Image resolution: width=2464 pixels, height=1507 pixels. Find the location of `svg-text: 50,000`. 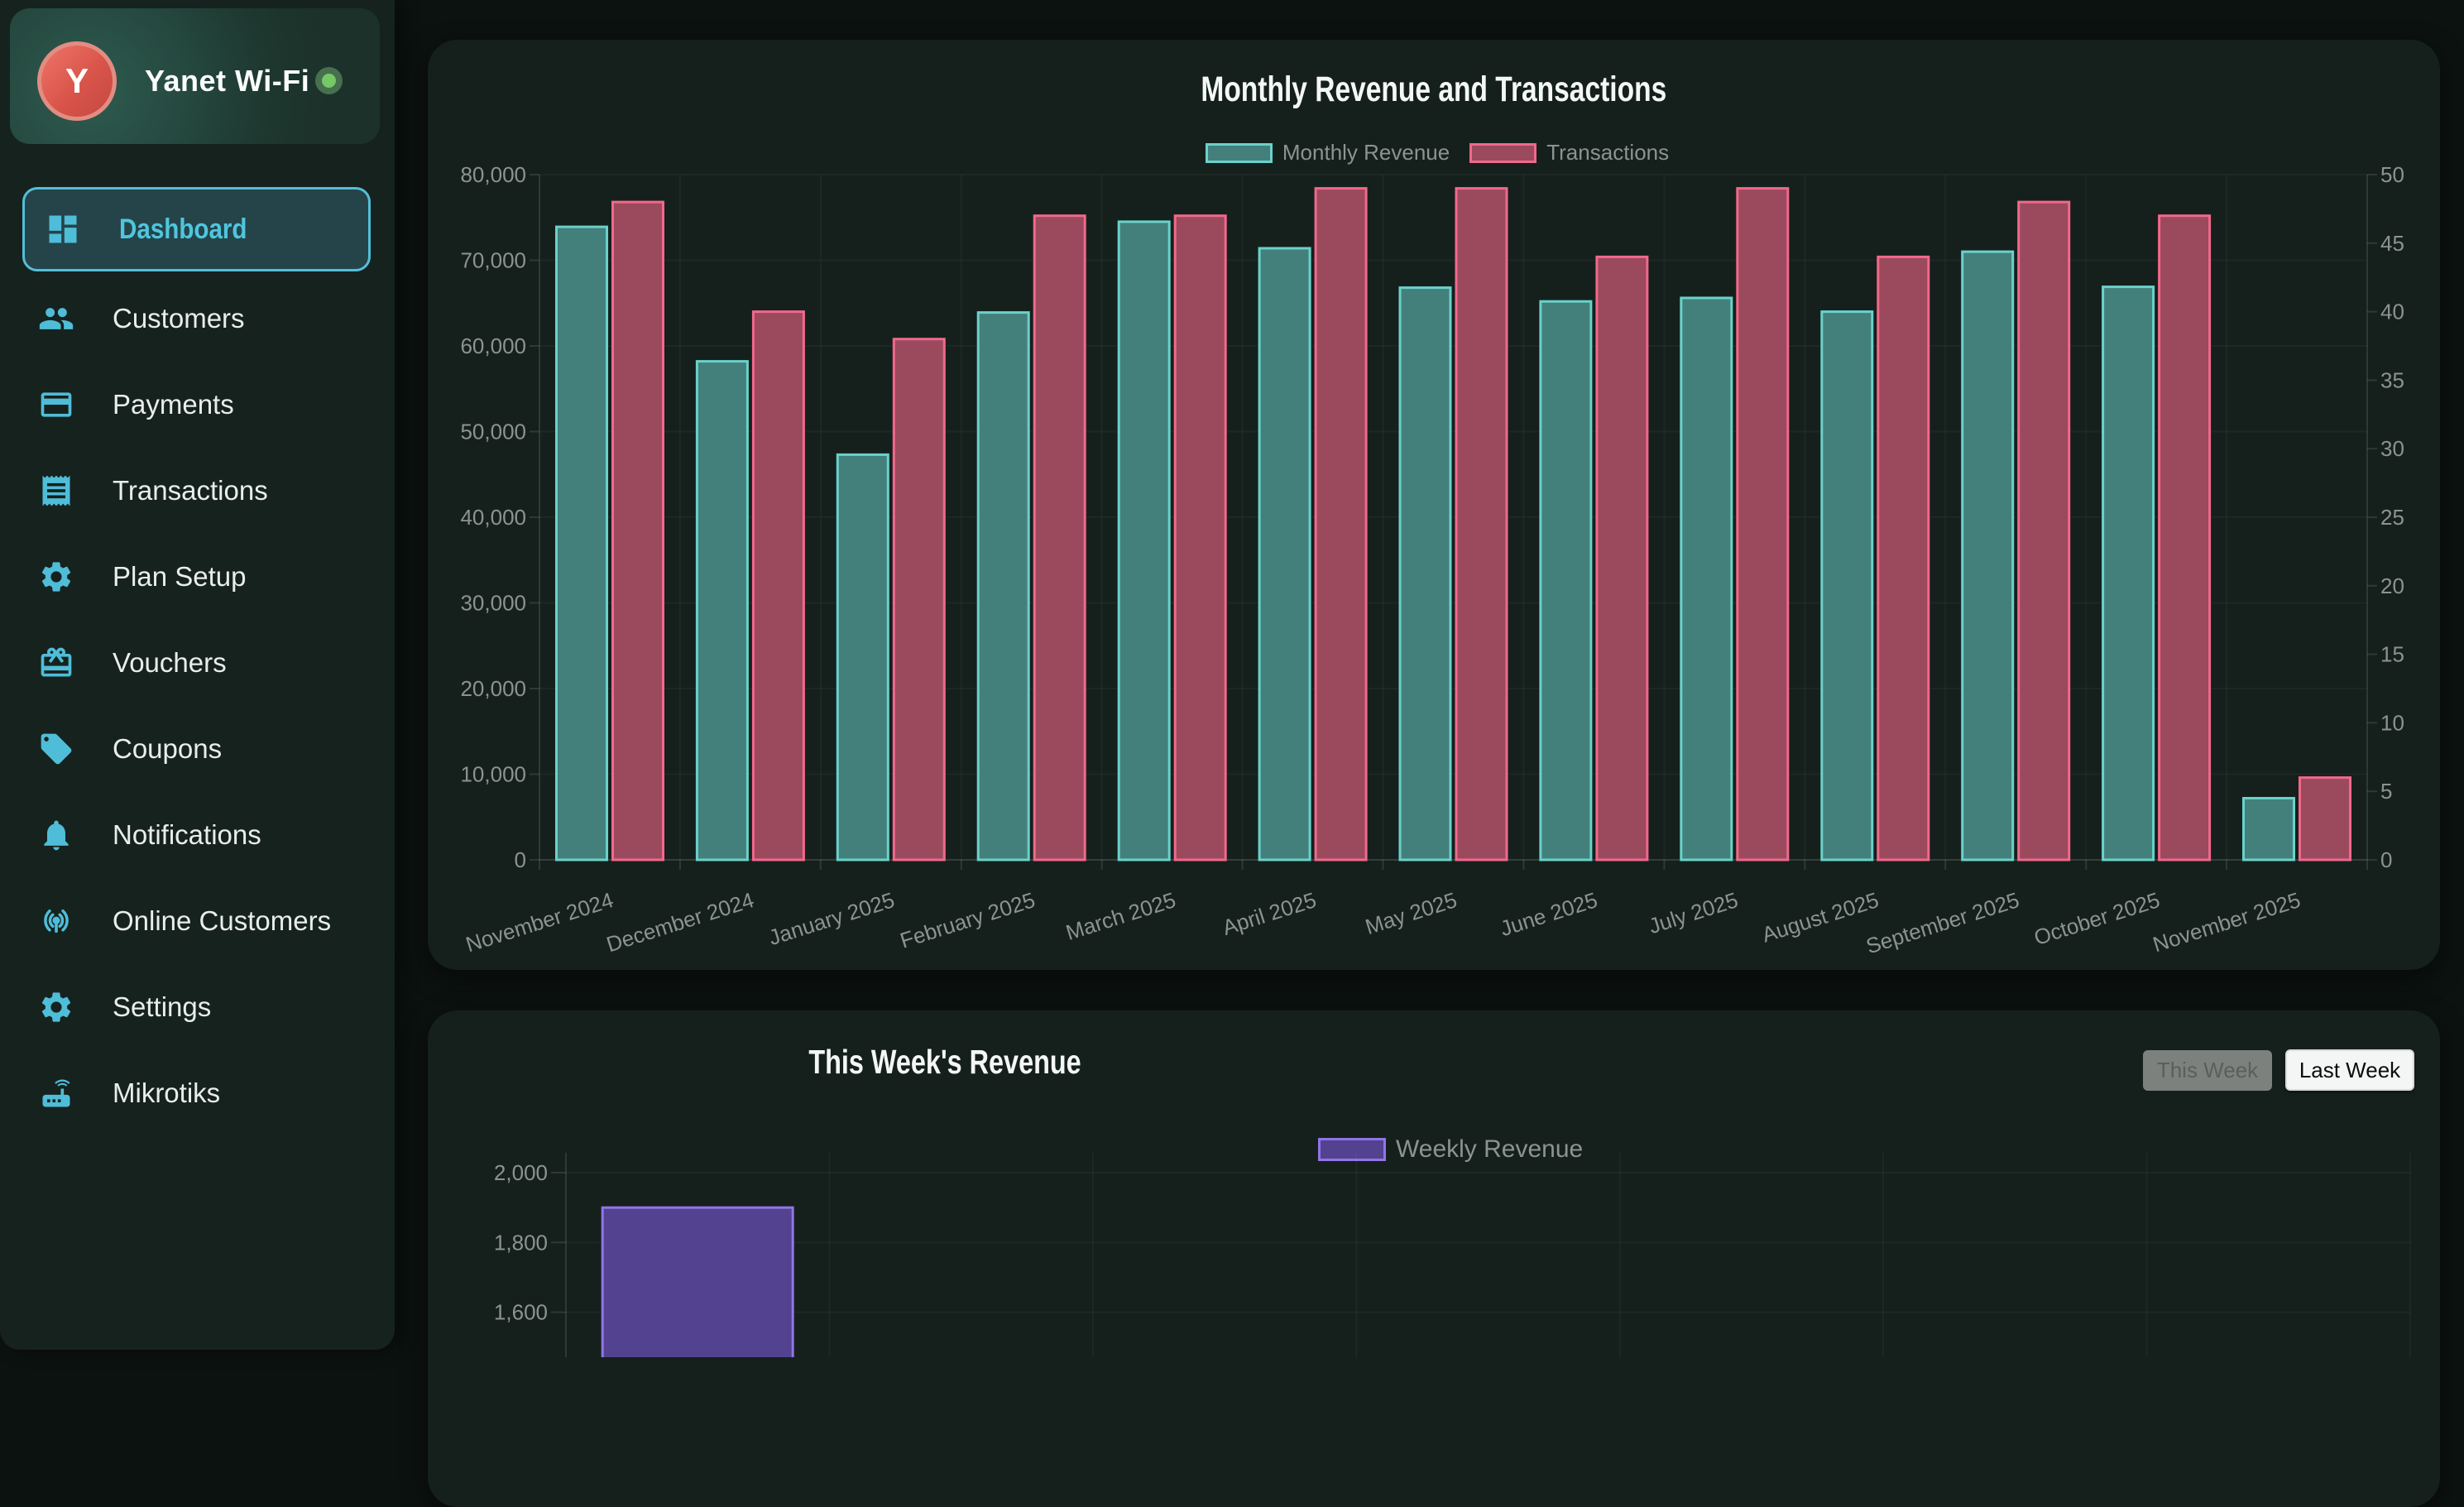

svg-text: 50,000 is located at coordinates (493, 432).